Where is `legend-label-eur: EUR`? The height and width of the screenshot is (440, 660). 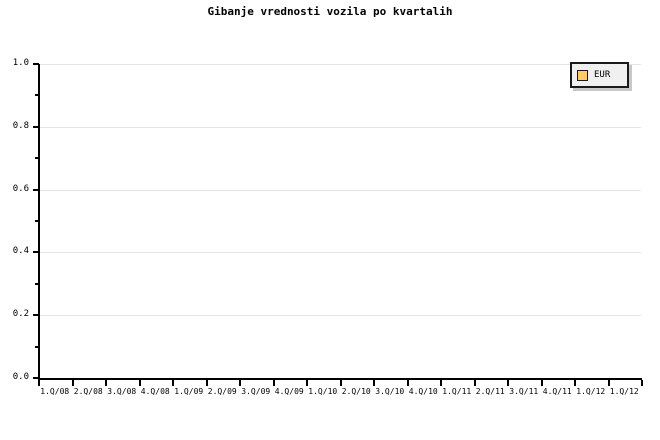
legend-label-eur: EUR is located at coordinates (602, 74).